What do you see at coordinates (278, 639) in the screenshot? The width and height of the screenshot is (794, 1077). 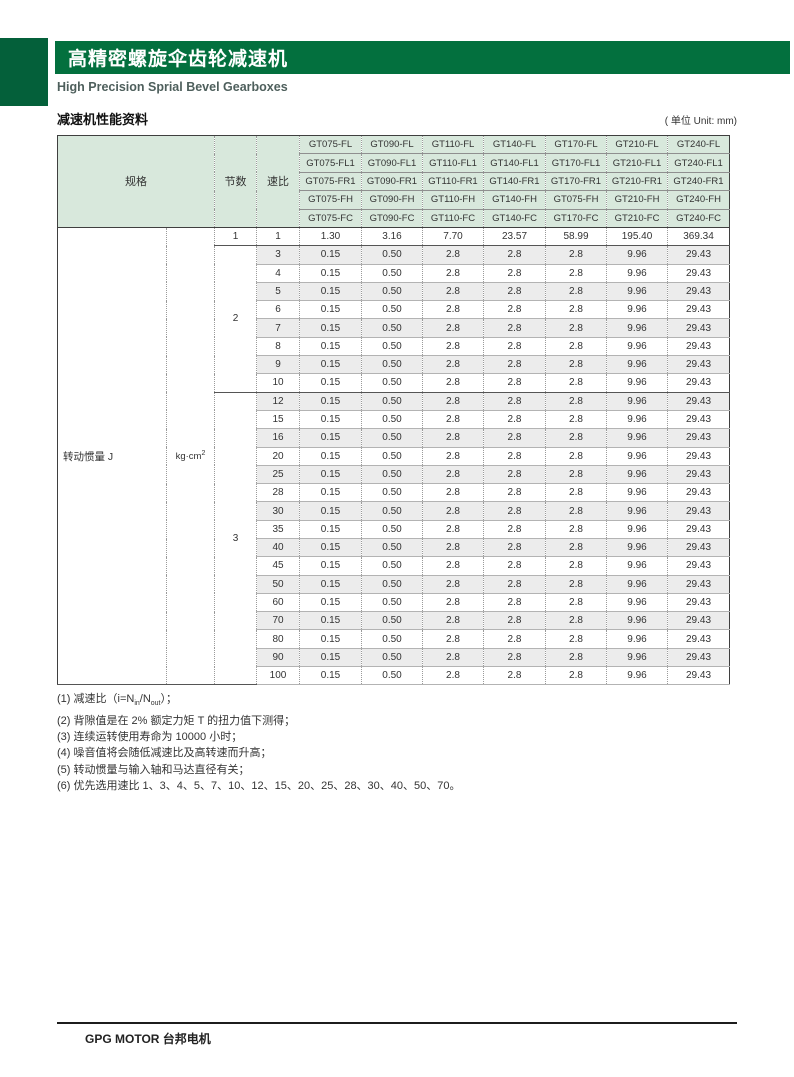 I see `ratio-cell: 80` at bounding box center [278, 639].